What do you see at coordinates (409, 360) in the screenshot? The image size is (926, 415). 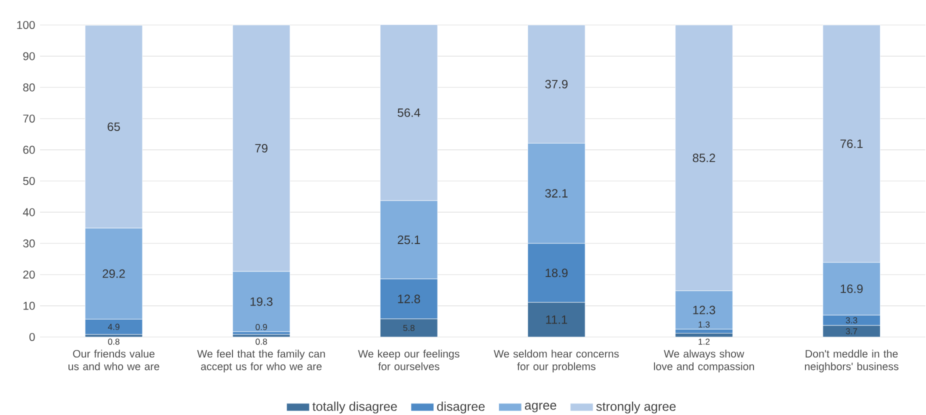 I see `x-tick-label: We keep our feelings for ourselves` at bounding box center [409, 360].